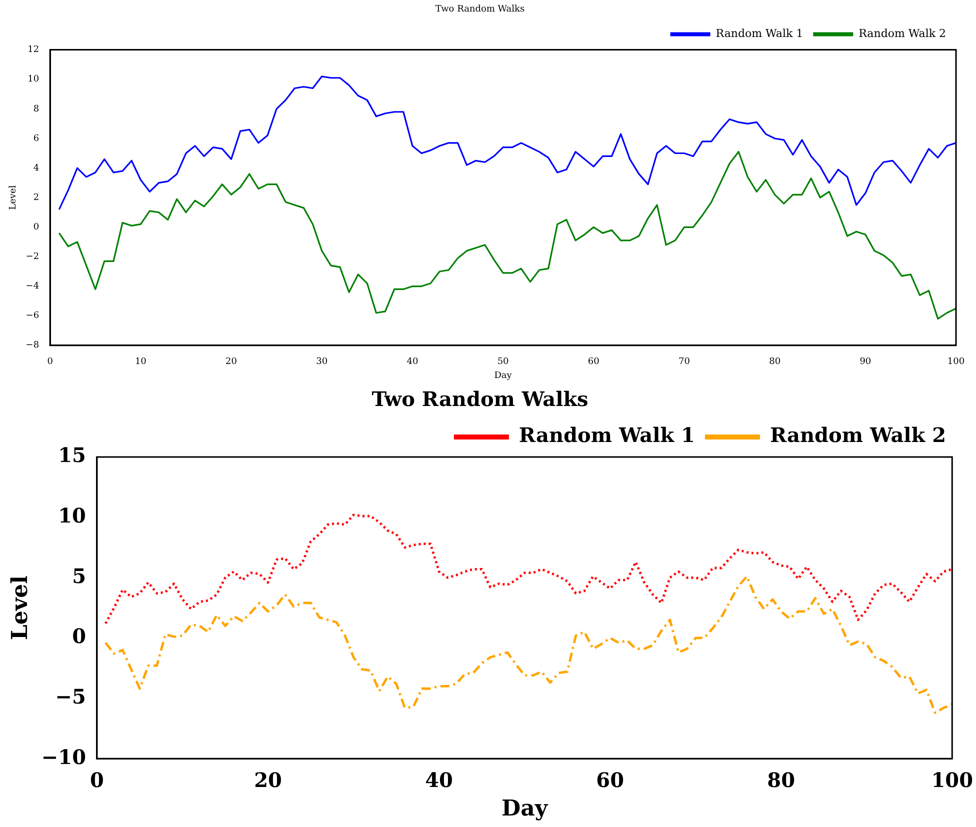 The image size is (976, 827). Describe the element at coordinates (36, 197) in the screenshot. I see `y-tick-label: 2` at that location.